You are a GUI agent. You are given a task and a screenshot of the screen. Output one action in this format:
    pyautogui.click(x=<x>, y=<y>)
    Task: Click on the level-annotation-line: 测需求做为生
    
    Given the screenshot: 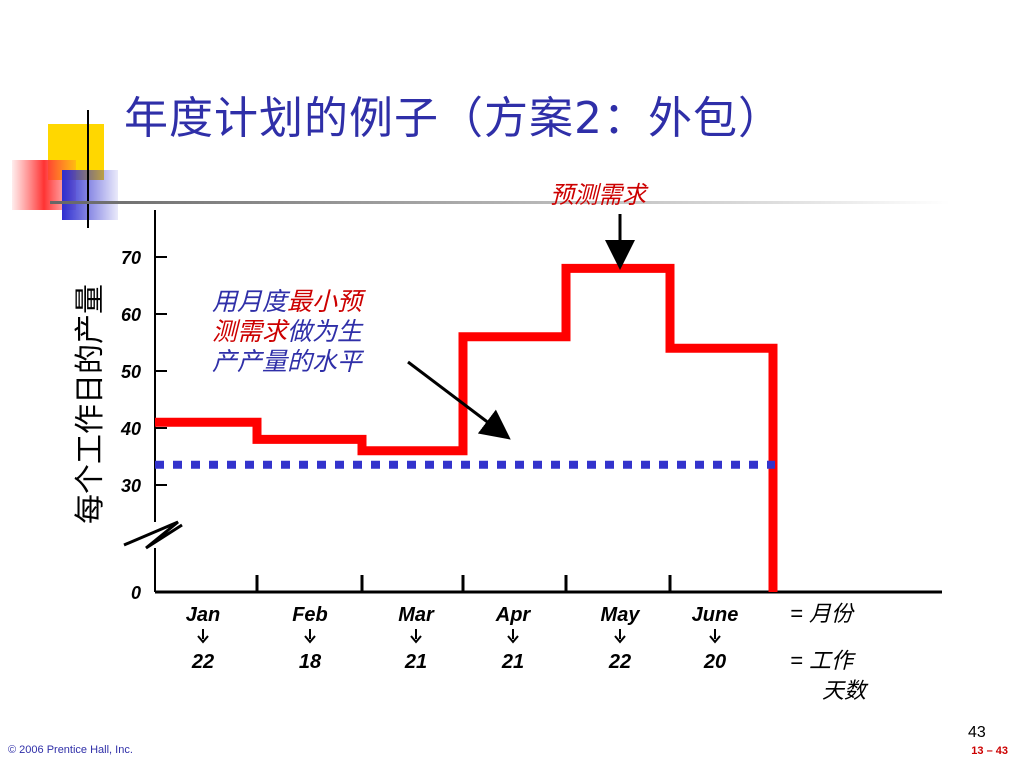 What is the action you would take?
    pyautogui.click(x=288, y=332)
    